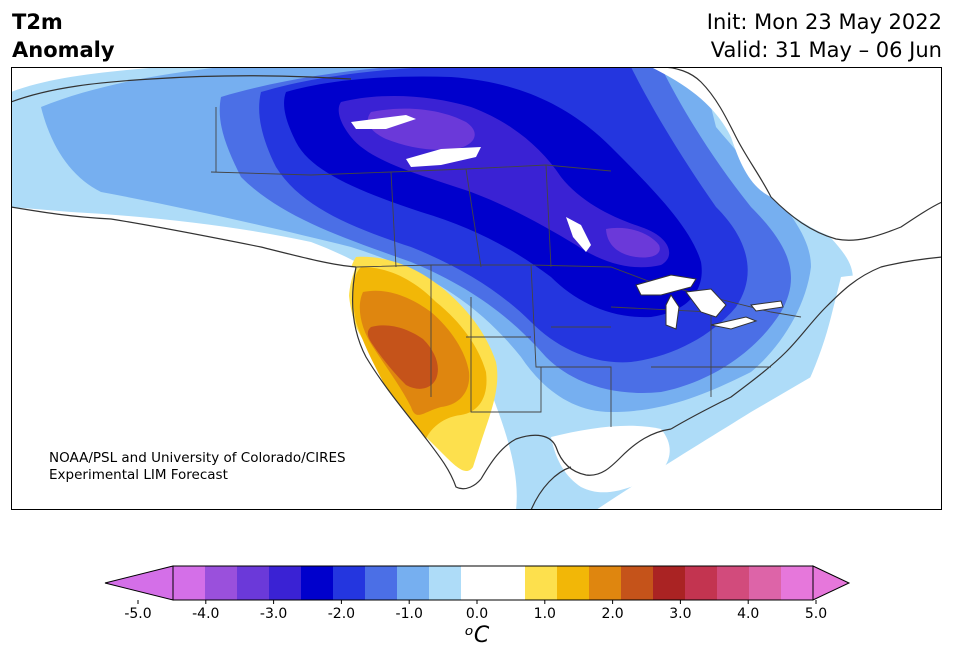 This screenshot has height=659, width=953. What do you see at coordinates (796, 154) in the screenshot?
I see `hudson-bay` at bounding box center [796, 154].